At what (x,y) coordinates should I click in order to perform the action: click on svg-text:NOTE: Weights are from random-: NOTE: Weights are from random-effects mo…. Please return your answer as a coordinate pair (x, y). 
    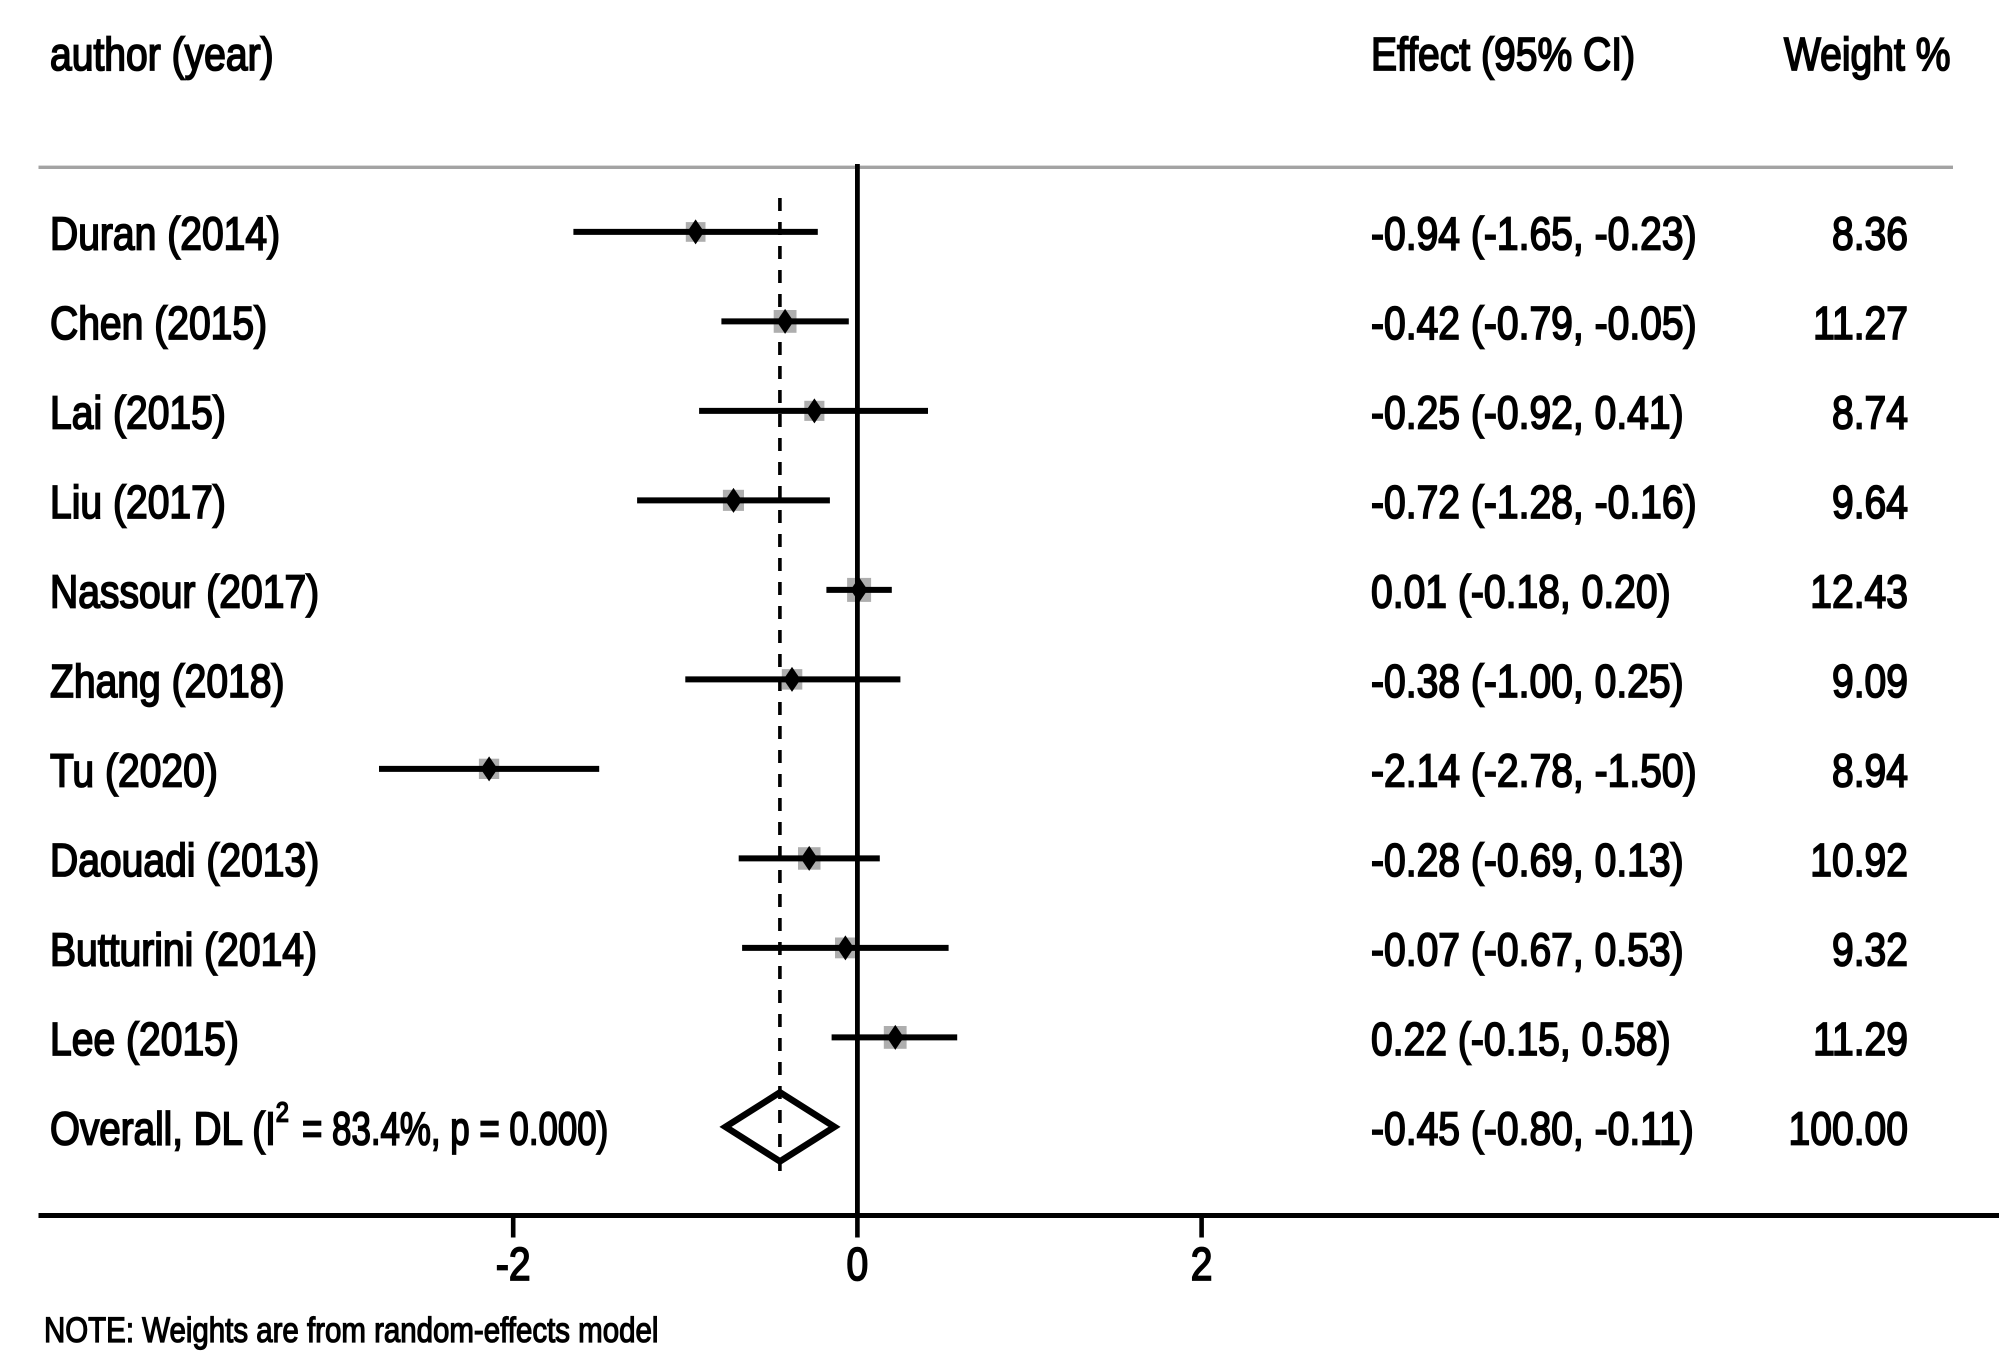
    Looking at the image, I should click on (351, 1329).